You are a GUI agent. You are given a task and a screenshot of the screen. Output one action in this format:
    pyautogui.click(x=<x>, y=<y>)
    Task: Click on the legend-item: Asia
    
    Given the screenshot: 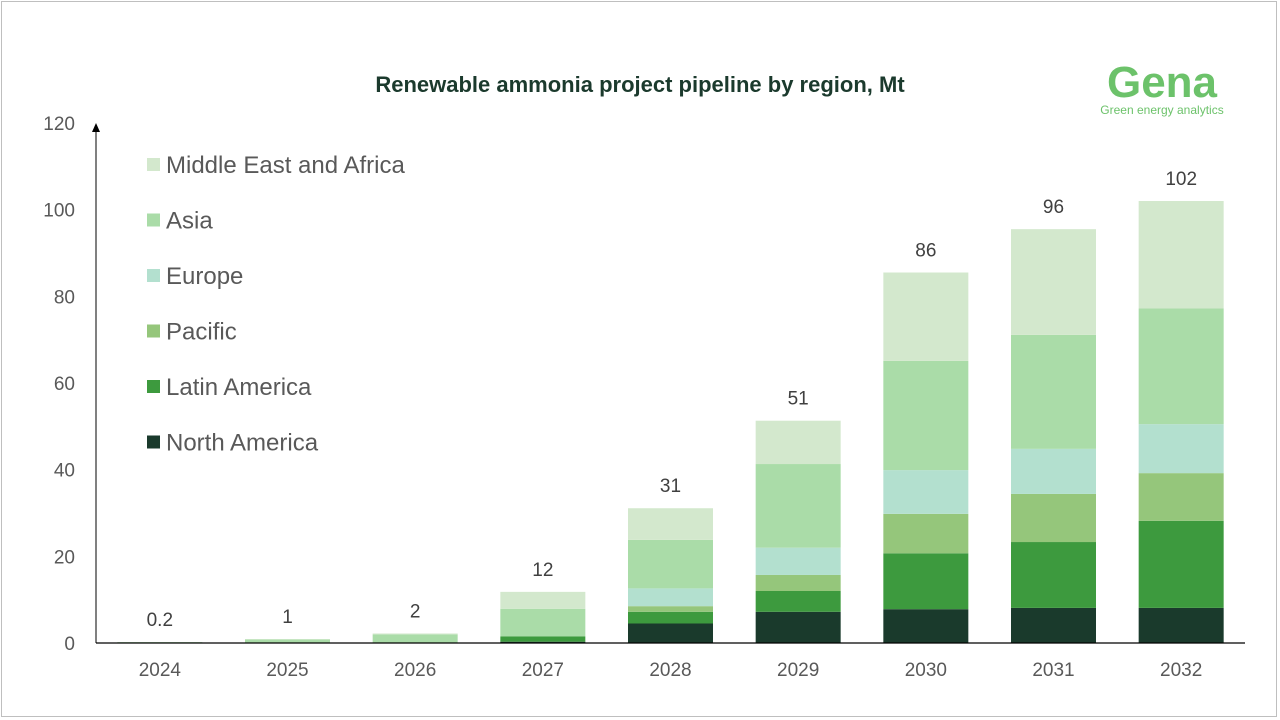 What is the action you would take?
    pyautogui.click(x=180, y=221)
    